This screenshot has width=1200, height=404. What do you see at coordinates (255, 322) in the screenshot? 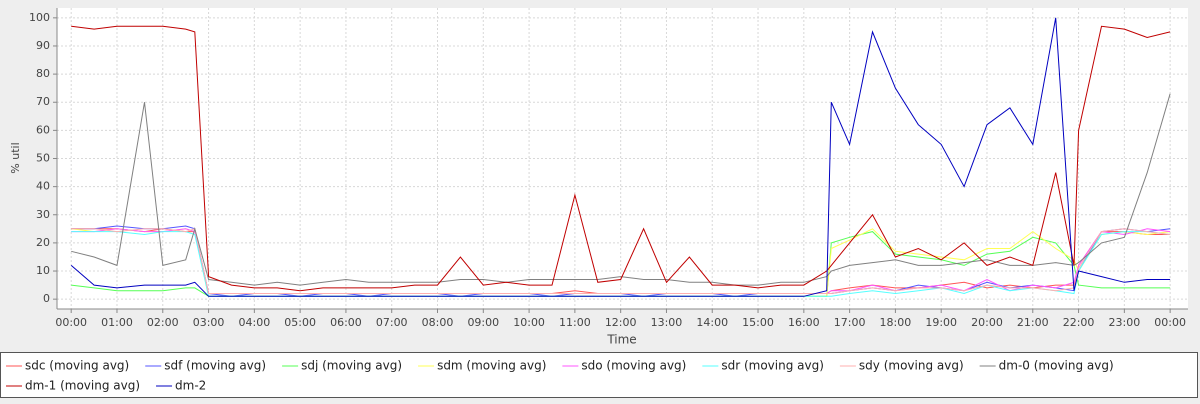
I see `x-tick-label: 04:00` at bounding box center [255, 322].